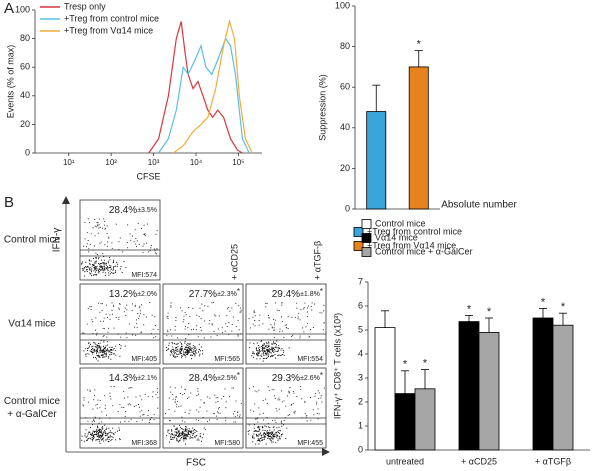 Image resolution: width=597 pixels, height=471 pixels. I want to click on mfi: MFI:368, so click(144, 443).